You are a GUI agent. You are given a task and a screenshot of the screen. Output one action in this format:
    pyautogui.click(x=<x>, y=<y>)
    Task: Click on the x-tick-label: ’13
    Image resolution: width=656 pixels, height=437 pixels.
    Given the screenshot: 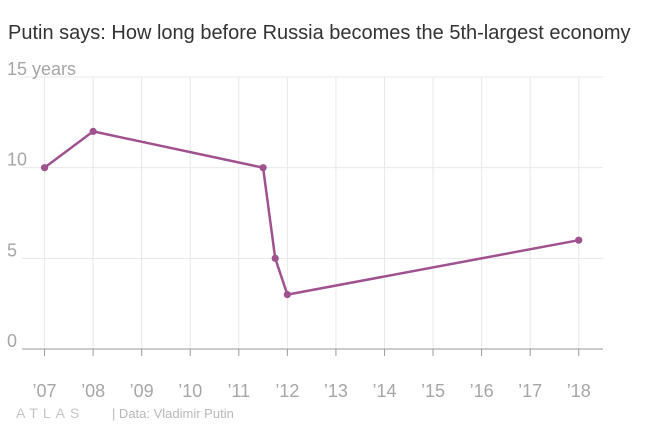 What is the action you would take?
    pyautogui.click(x=336, y=391)
    